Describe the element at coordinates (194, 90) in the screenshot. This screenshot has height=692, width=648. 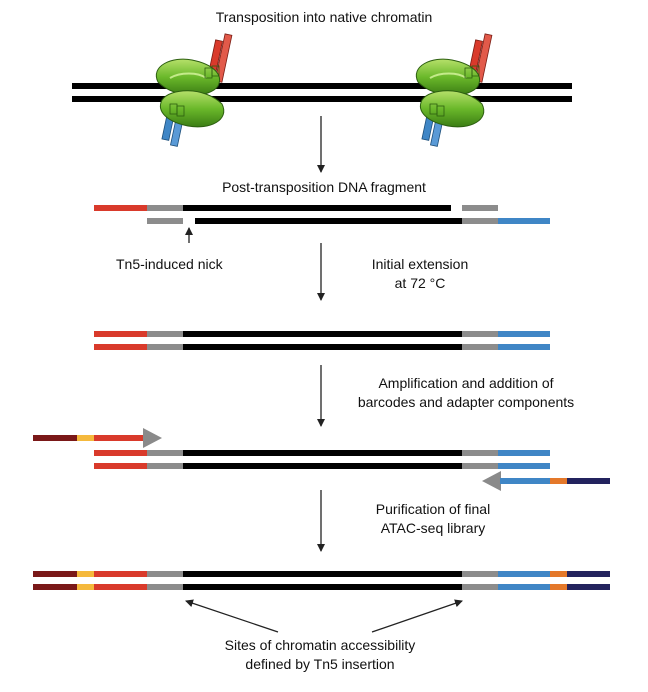
I see `tn5-transposome-left` at that location.